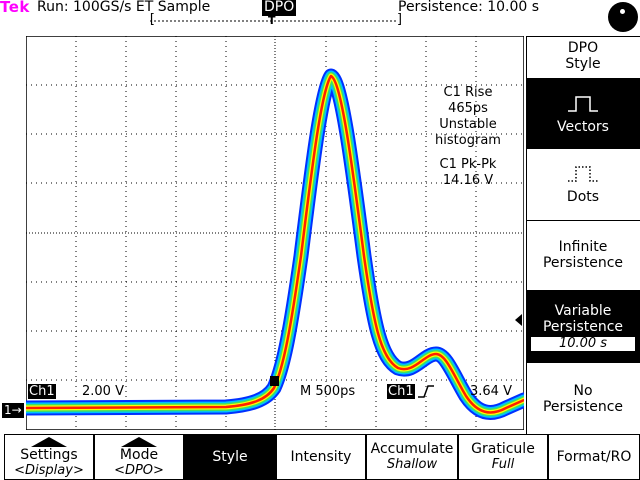 Image resolution: width=640 pixels, height=480 pixels. I want to click on no-persistence-button: No Persistence, so click(583, 398).